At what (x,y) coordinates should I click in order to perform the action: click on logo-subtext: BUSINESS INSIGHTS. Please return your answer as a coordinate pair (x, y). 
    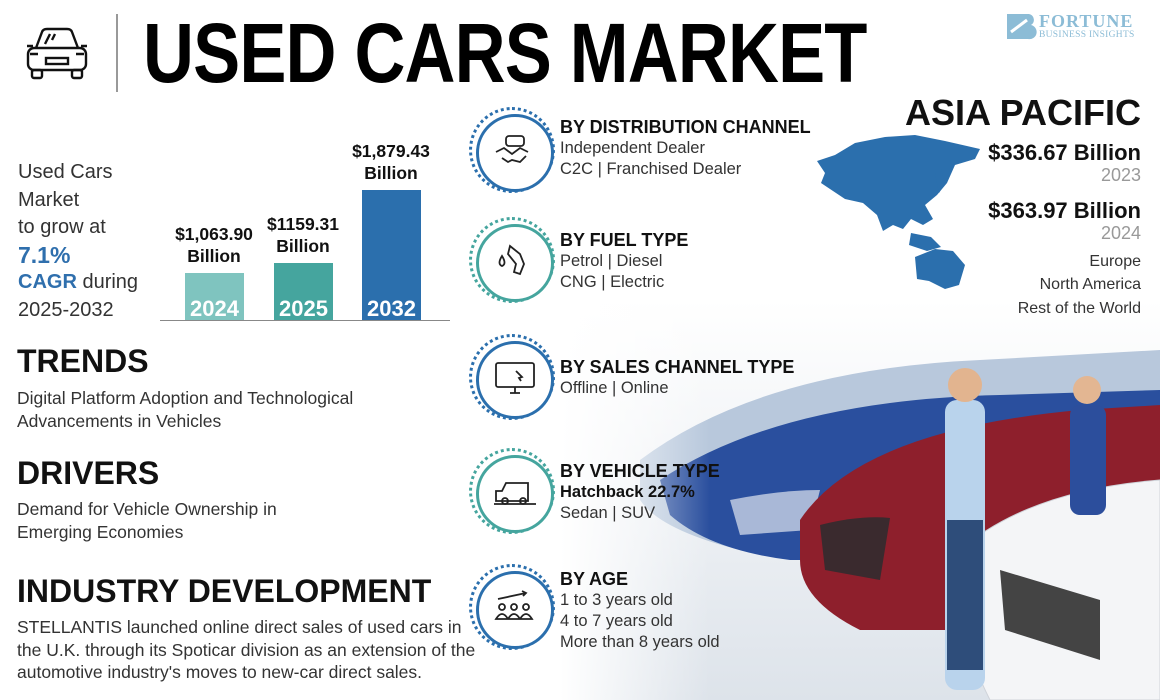
    Looking at the image, I should click on (1087, 35).